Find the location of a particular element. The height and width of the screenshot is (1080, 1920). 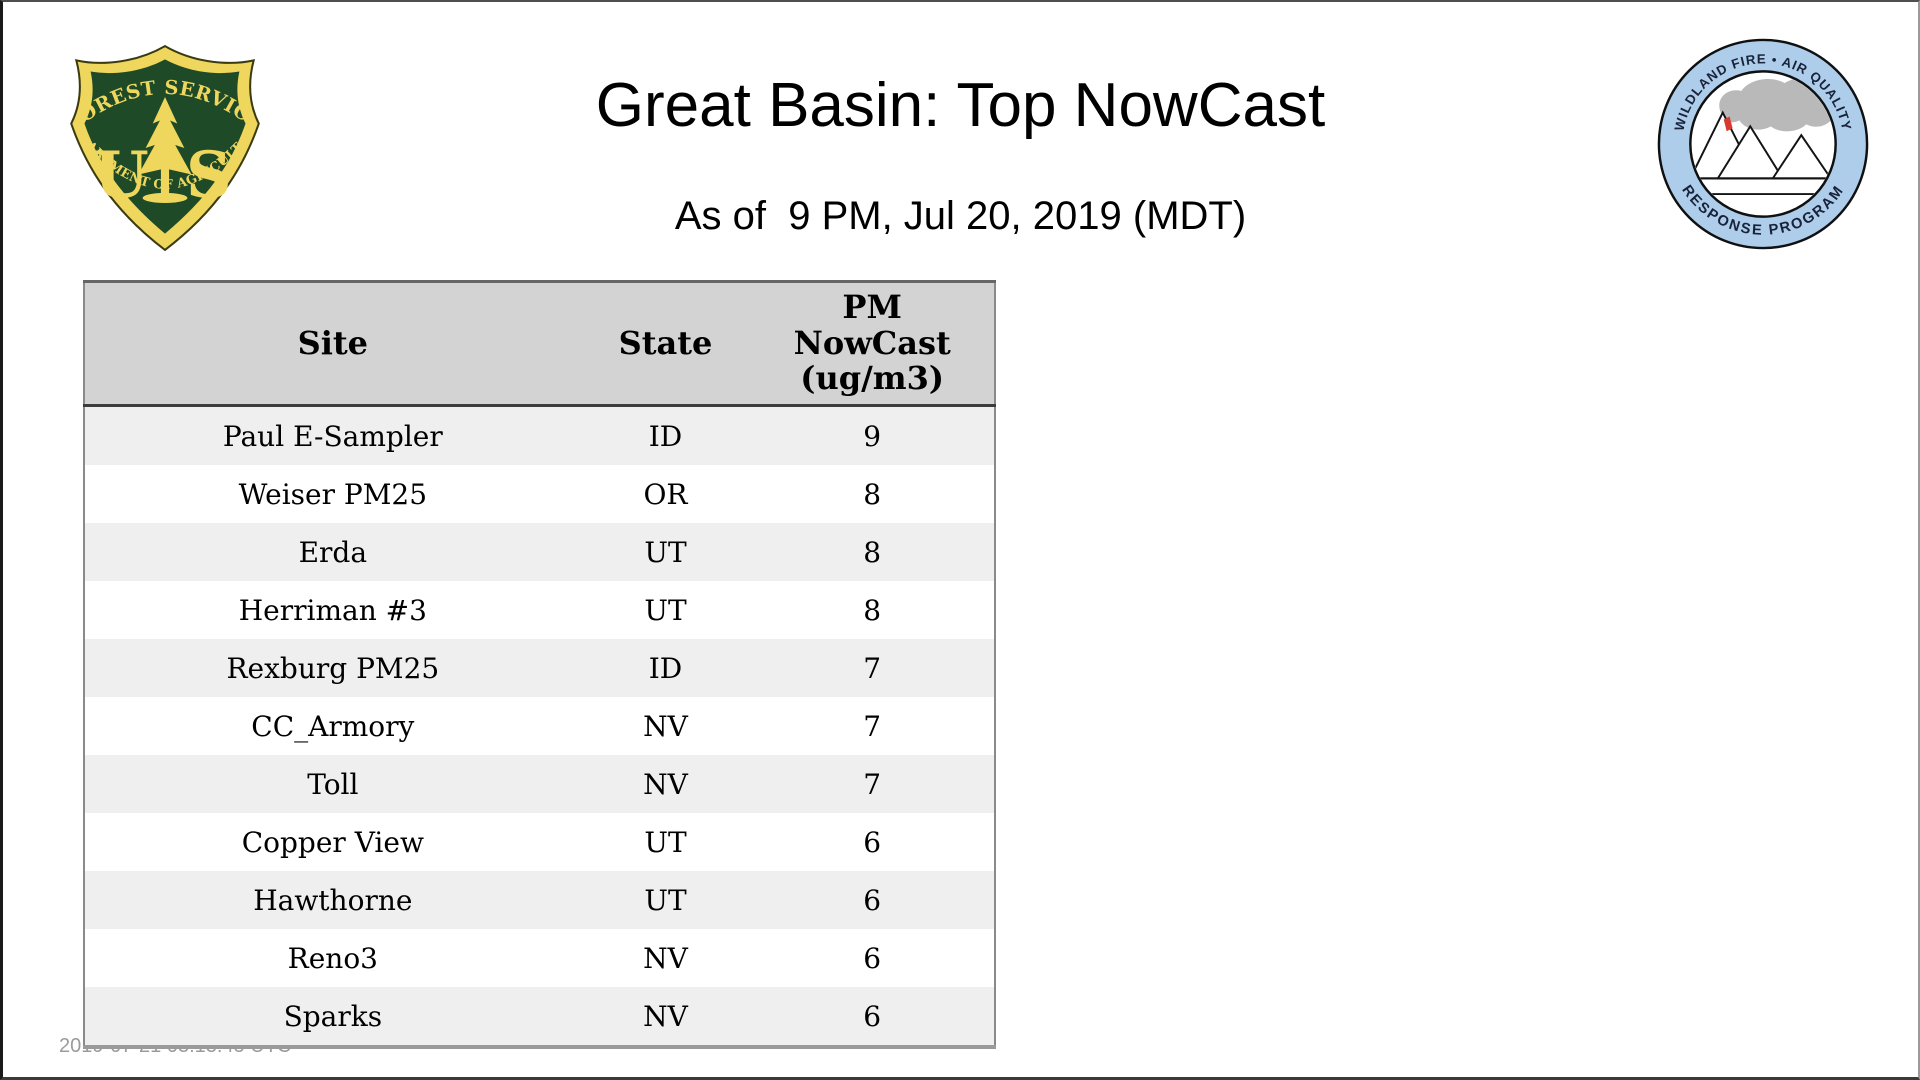

site-cell: Paul E-Sampler is located at coordinates (332, 435).